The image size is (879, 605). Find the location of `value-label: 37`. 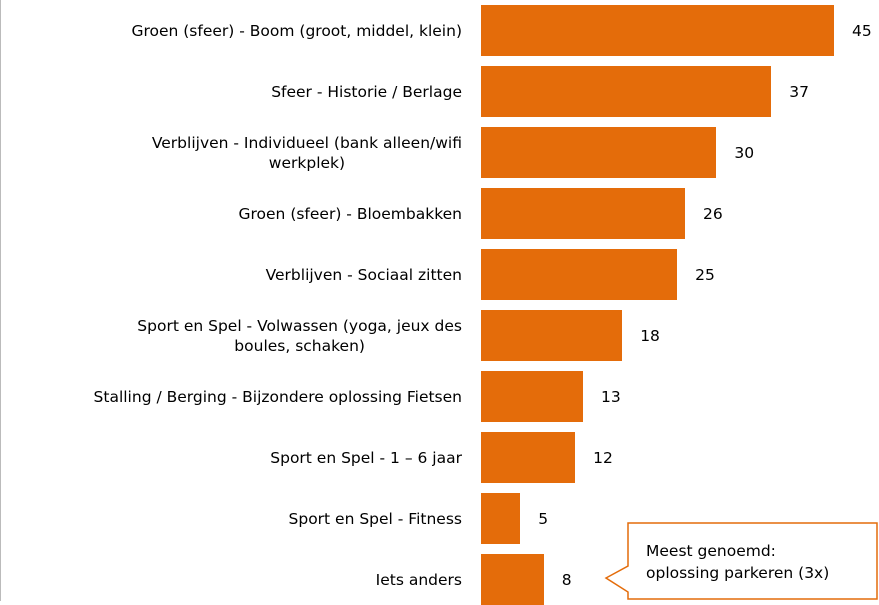

value-label: 37 is located at coordinates (799, 91).